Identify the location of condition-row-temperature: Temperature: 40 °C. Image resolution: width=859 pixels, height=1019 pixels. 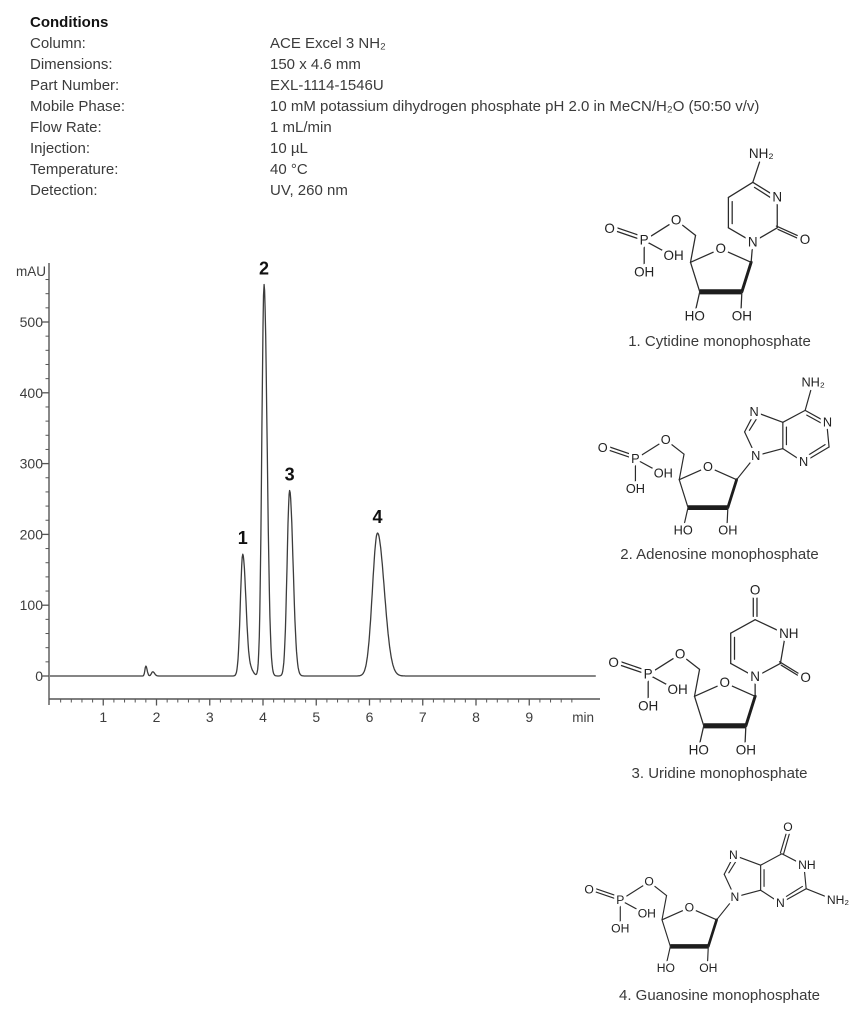
(394, 169).